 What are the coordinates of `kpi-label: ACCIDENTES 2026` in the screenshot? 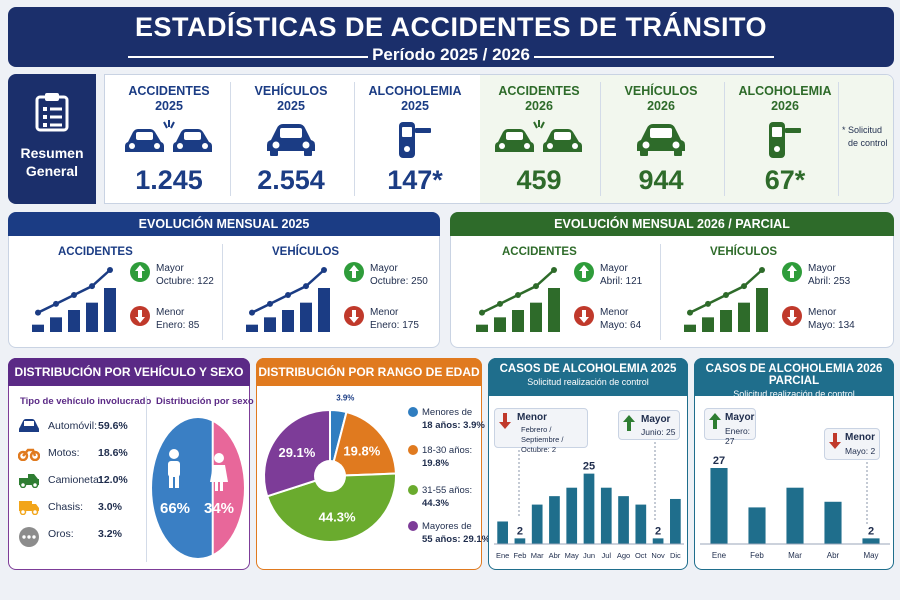 It's located at (539, 99).